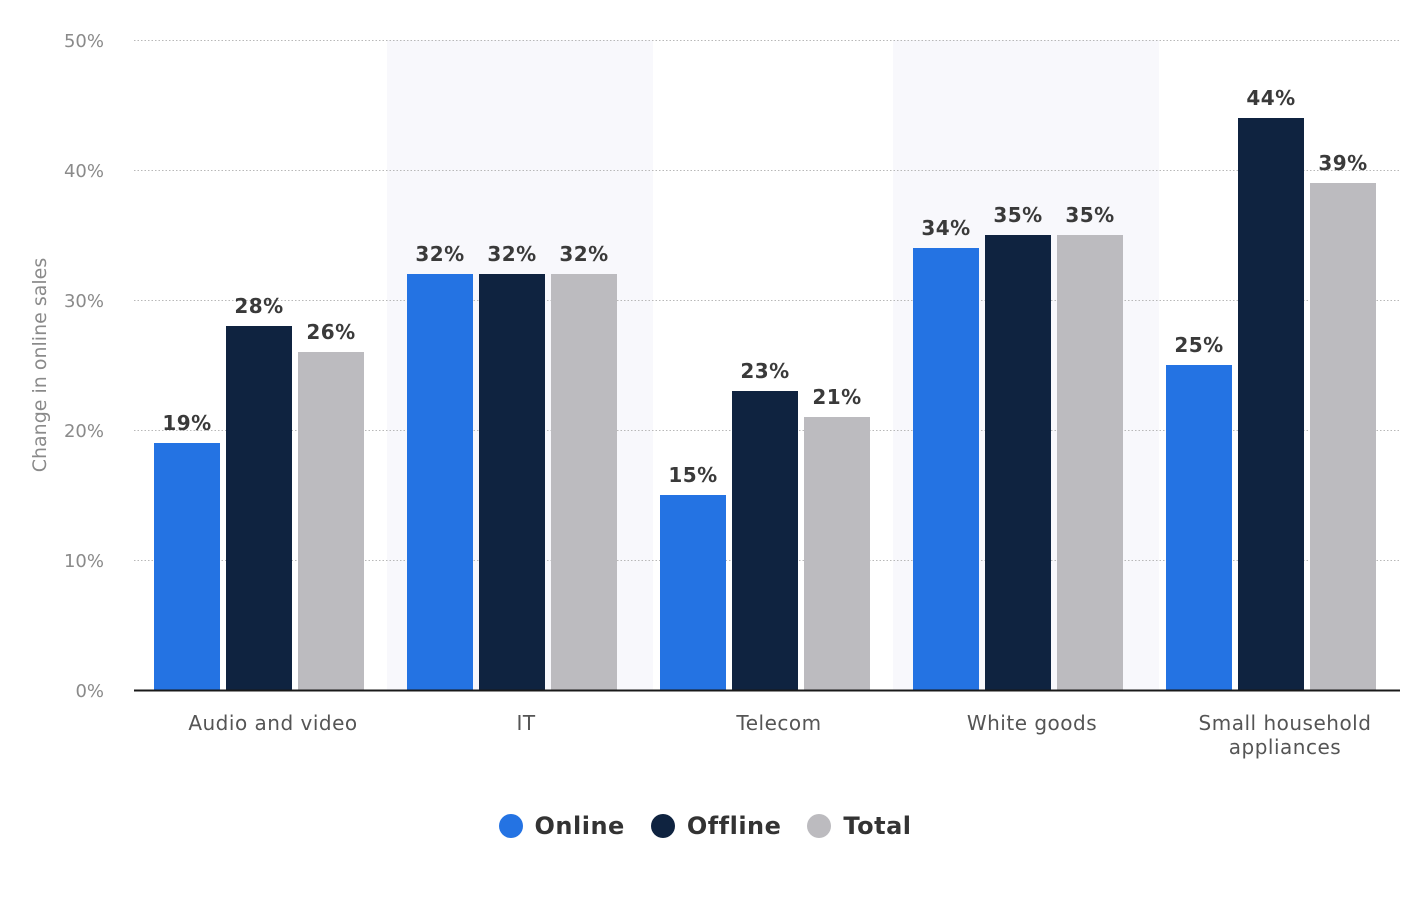  I want to click on legend-item-total: Total, so click(859, 826).